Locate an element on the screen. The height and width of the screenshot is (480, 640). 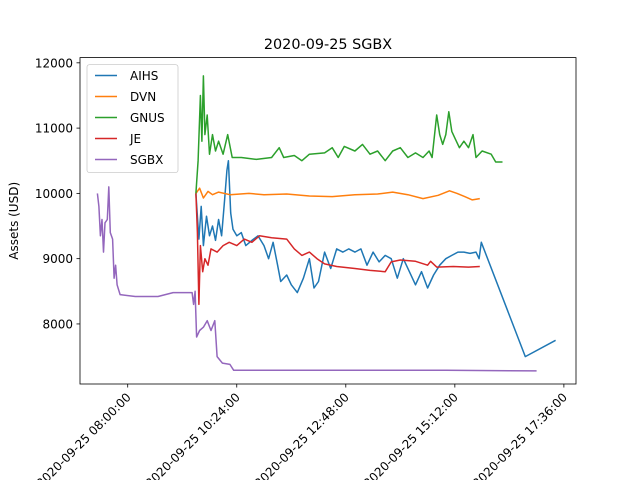
legend-label-gnus: GNUS is located at coordinates (147, 118).